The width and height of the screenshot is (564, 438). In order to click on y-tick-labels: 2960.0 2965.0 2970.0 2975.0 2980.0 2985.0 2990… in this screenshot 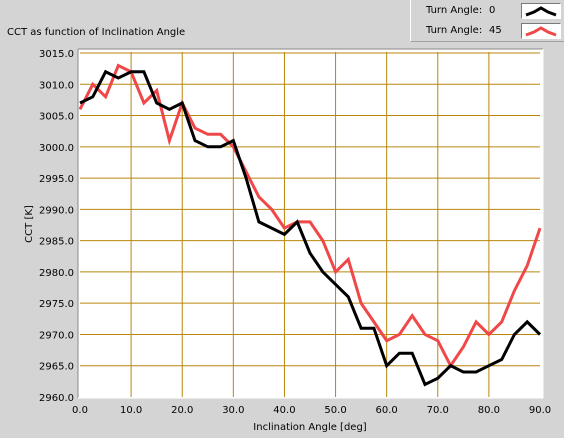, I will do `click(56, 226)`.